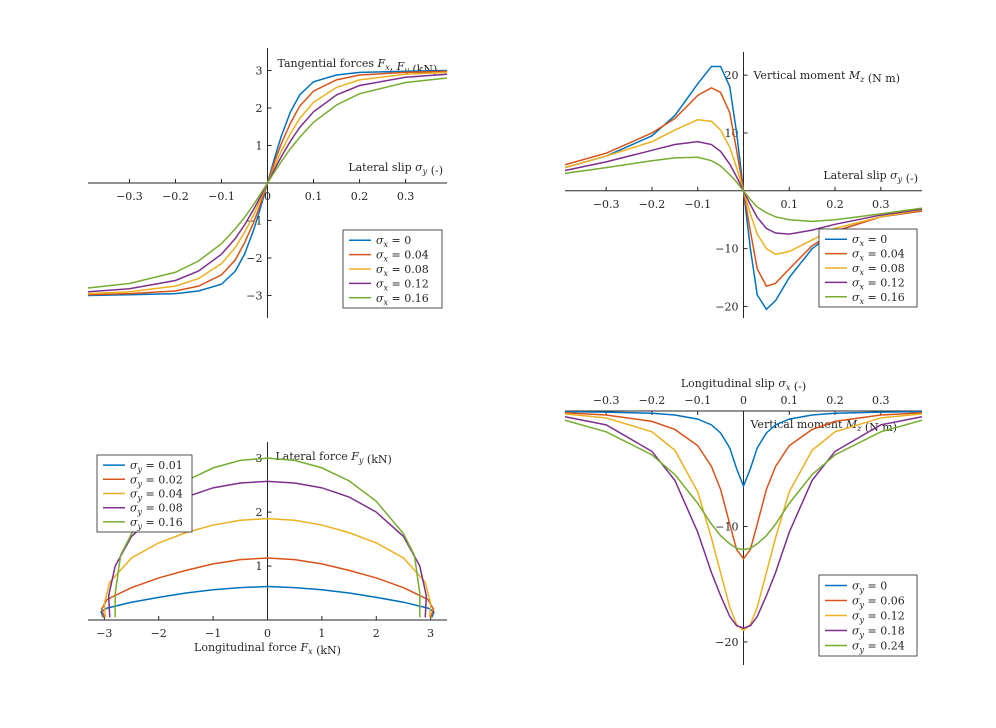 The image size is (996, 728). Describe the element at coordinates (159, 633) in the screenshot. I see `x-tick-label: −2` at that location.